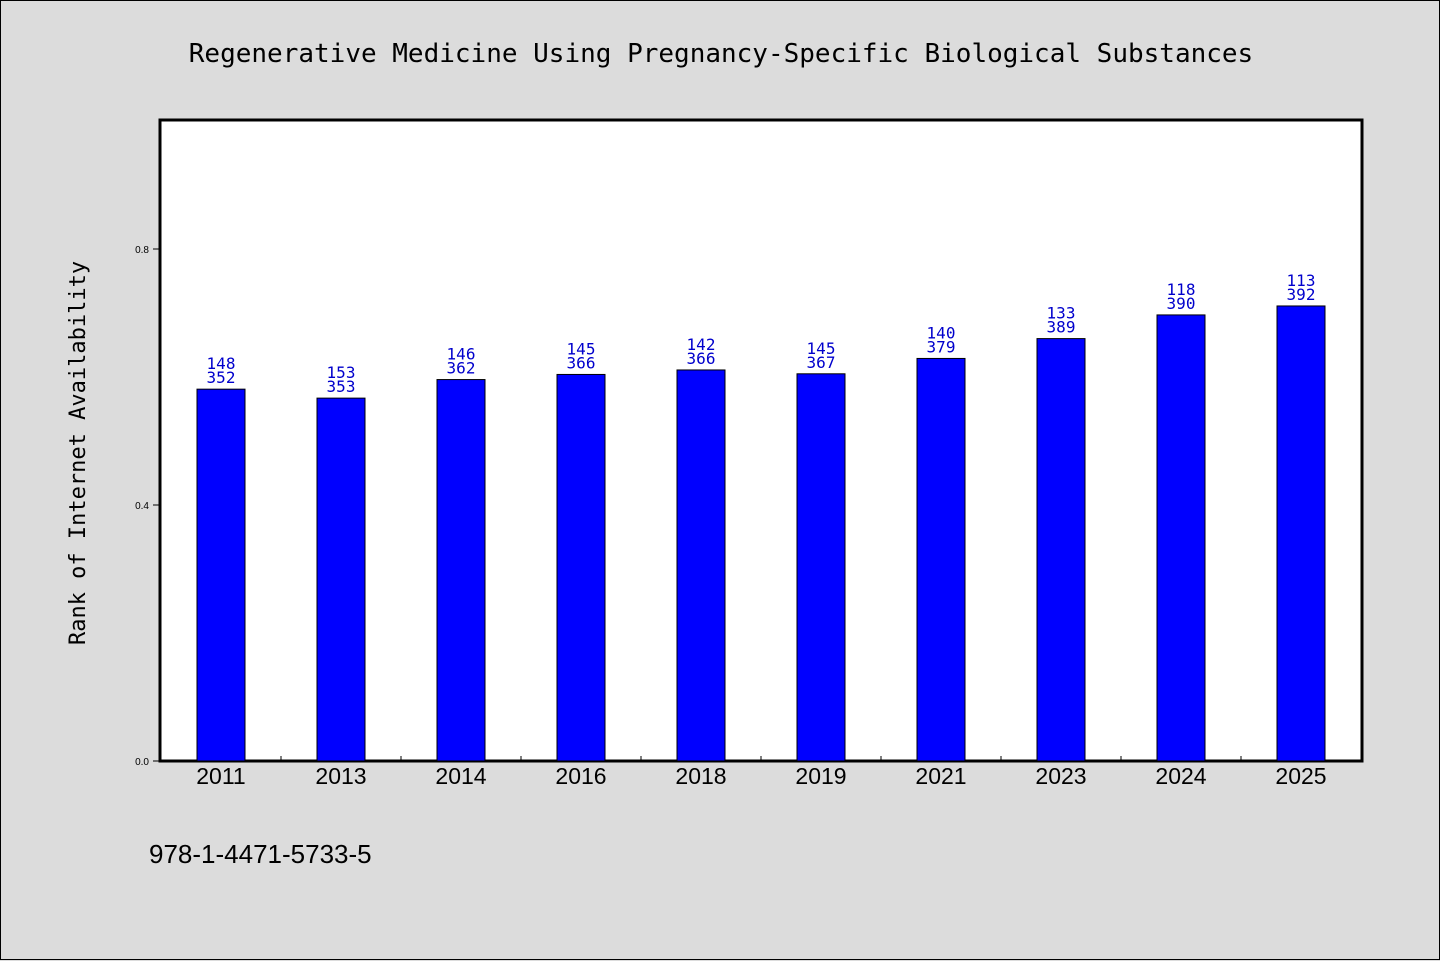 This screenshot has width=1440, height=961. Describe the element at coordinates (941, 559) in the screenshot. I see `bar-2021` at that location.